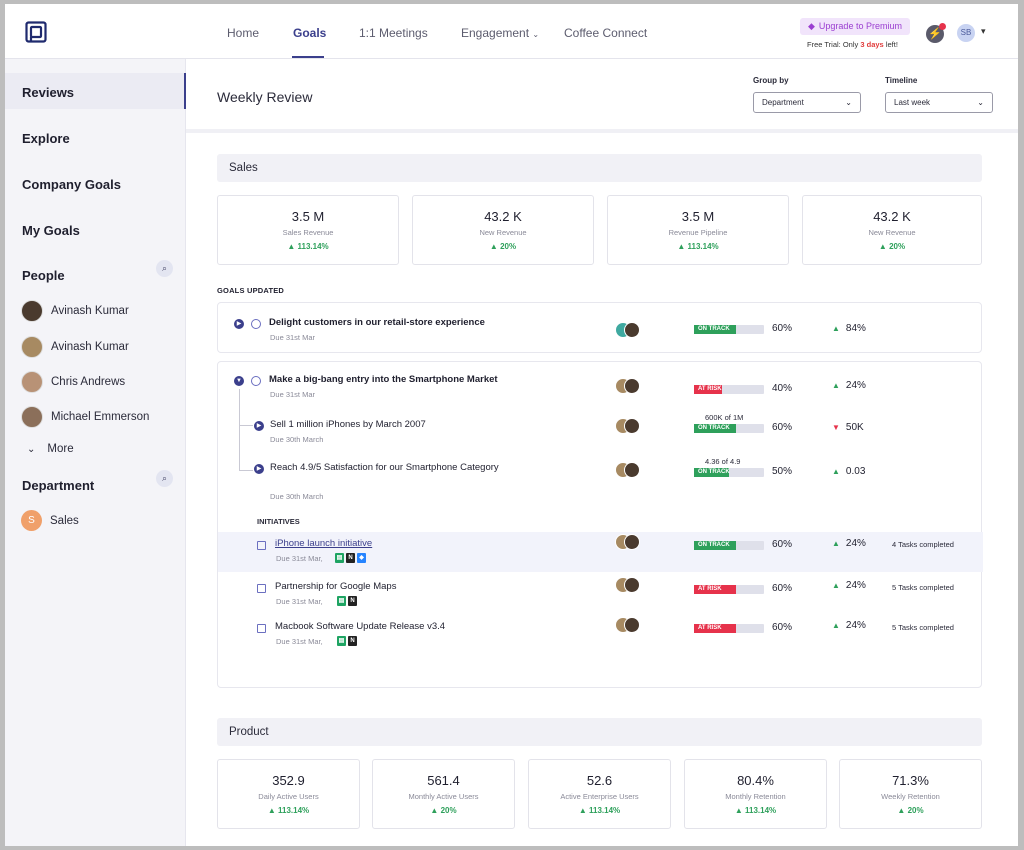 The height and width of the screenshot is (850, 1024). I want to click on progress-bar: AT RISK, so click(729, 389).